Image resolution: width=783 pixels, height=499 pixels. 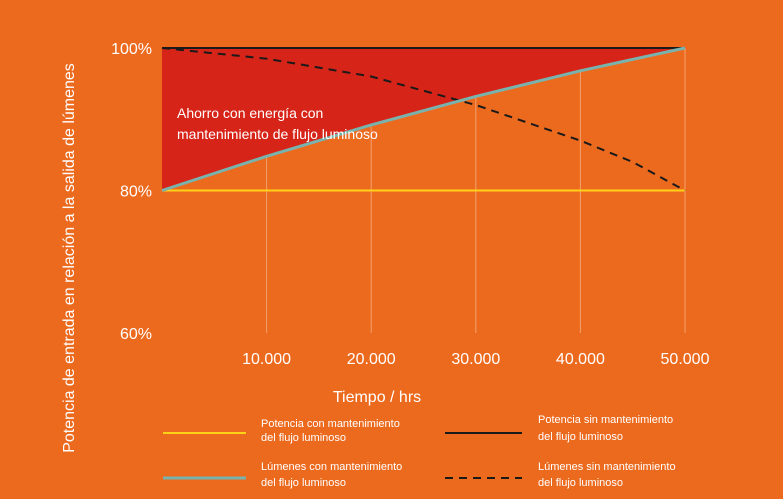 I want to click on annotation-line-1: Ahorro con energía con, so click(x=250, y=113).